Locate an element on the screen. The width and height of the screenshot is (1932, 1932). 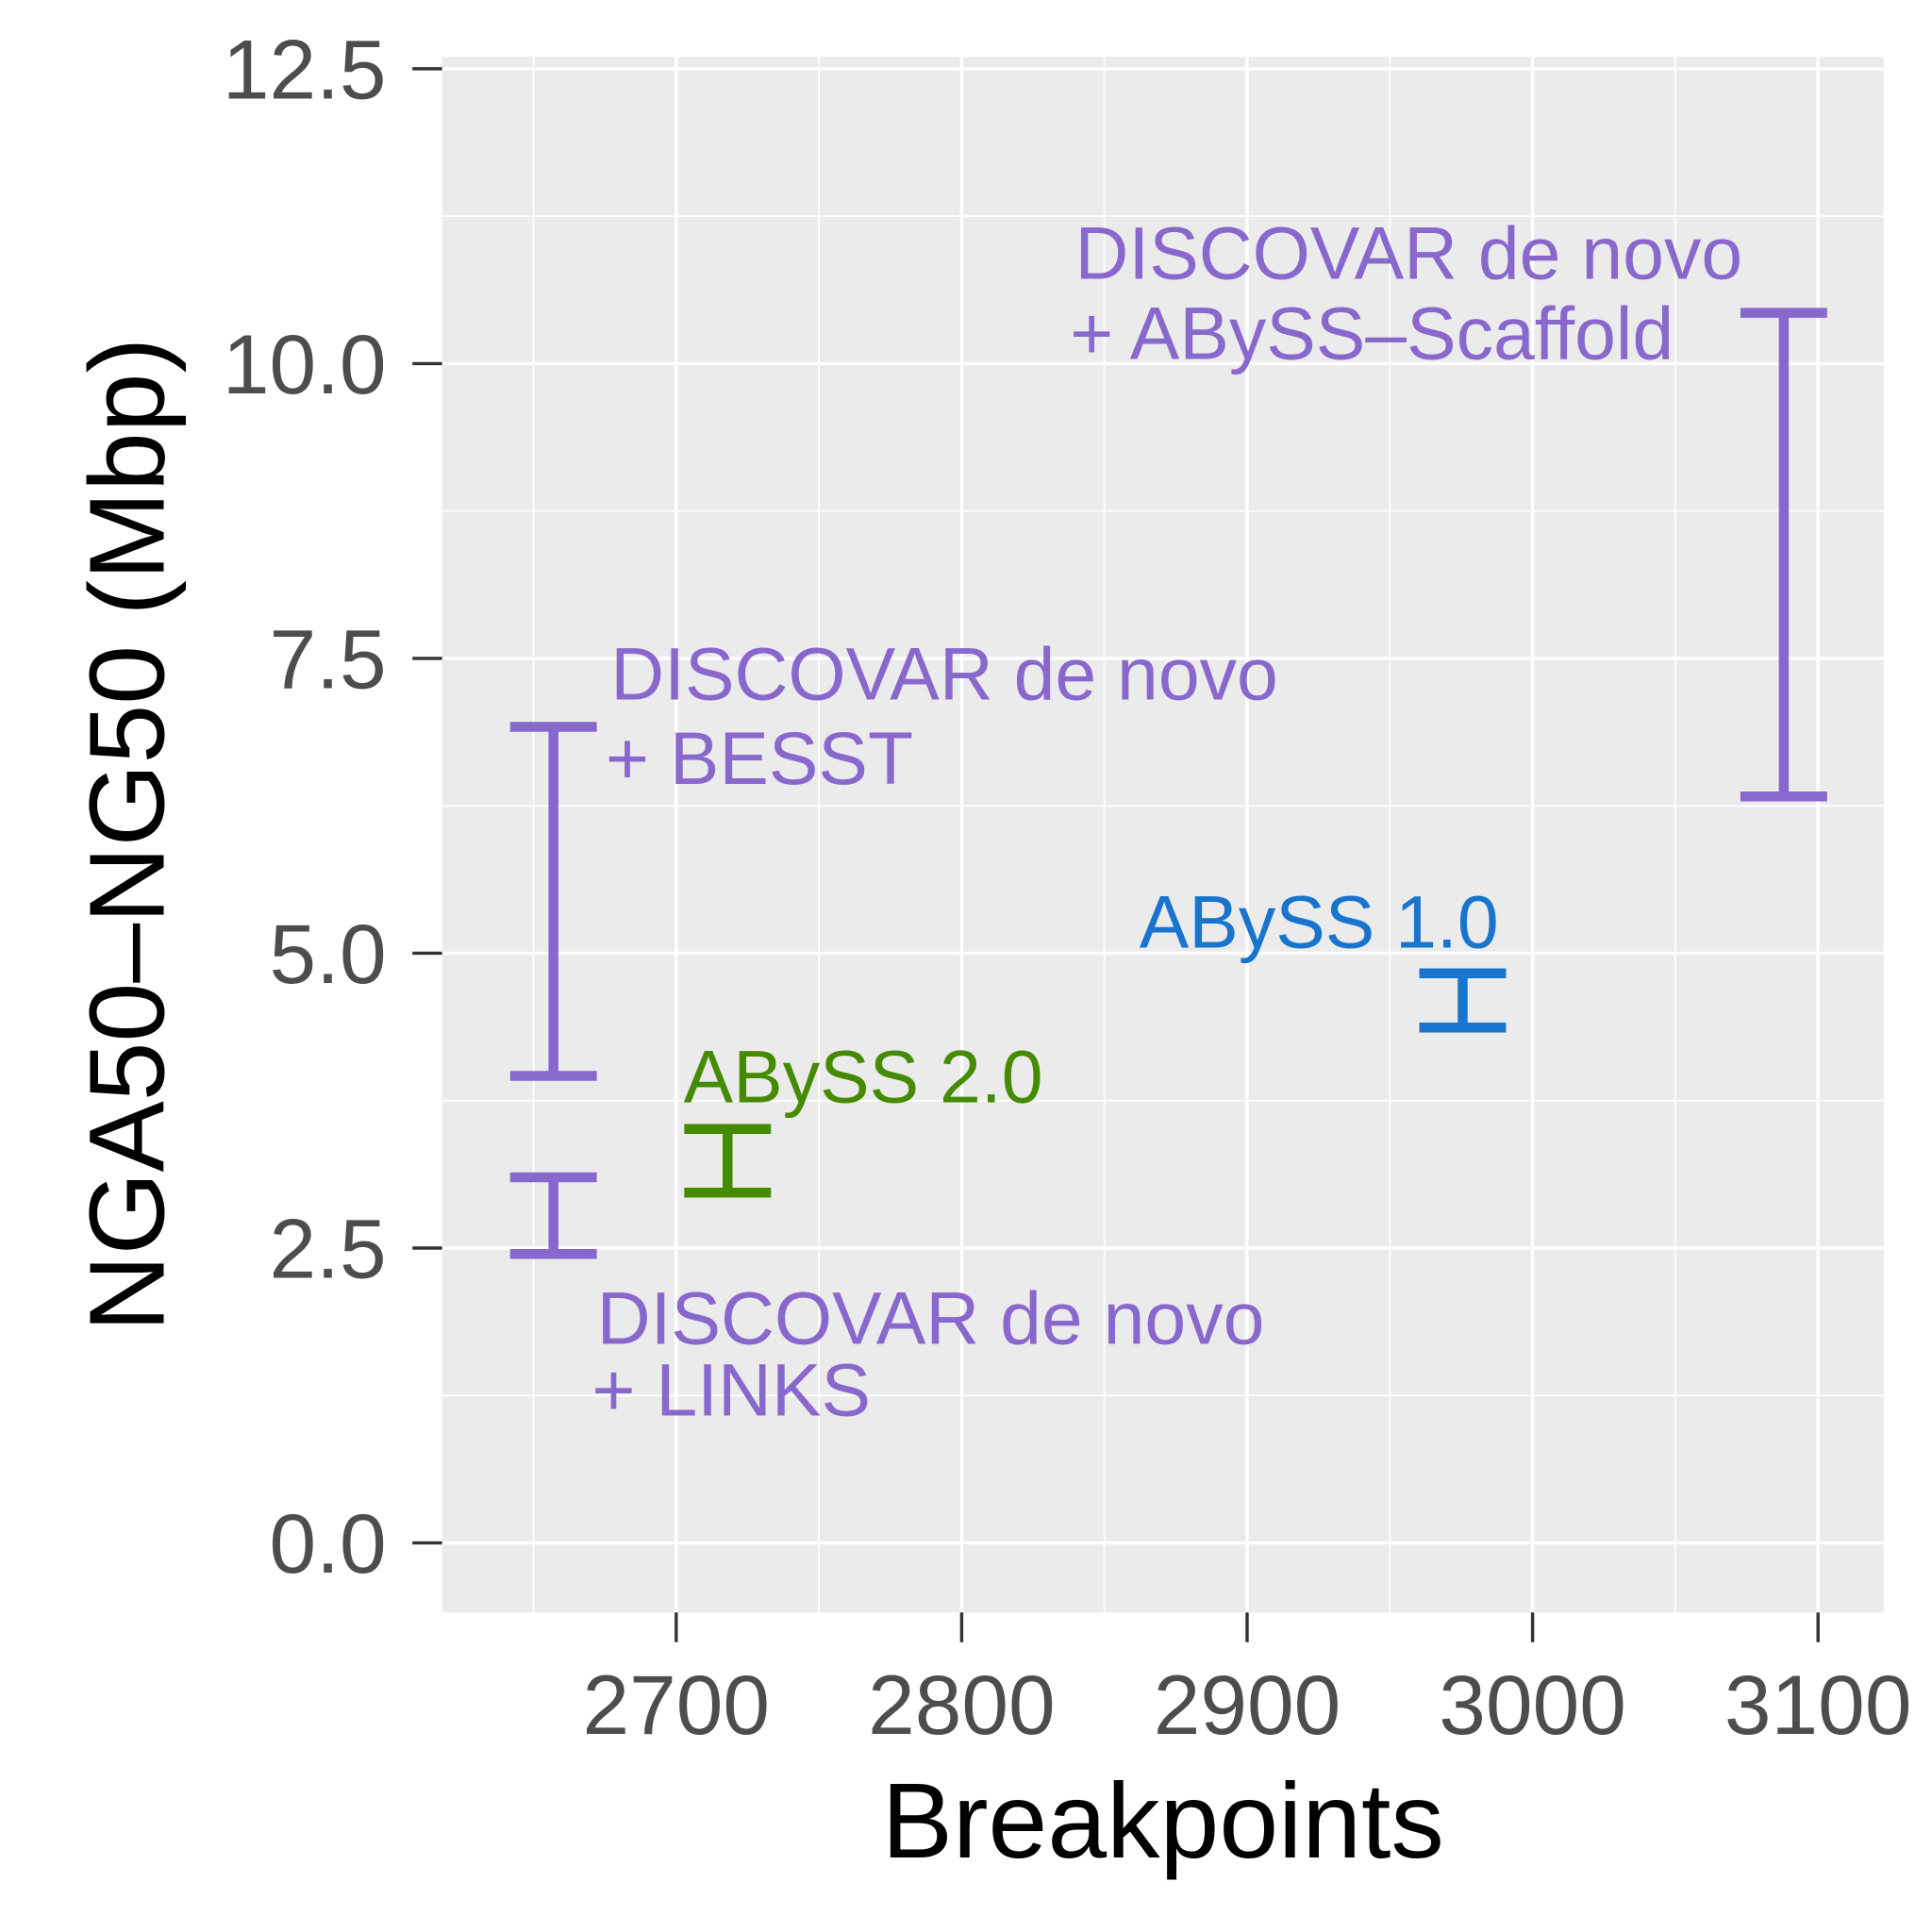
y-tick-label: 2.5 is located at coordinates (328, 1249).